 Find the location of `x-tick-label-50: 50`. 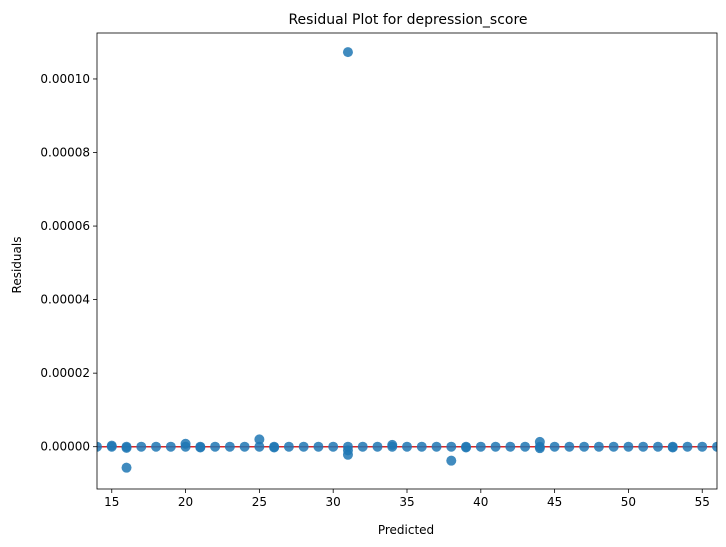

x-tick-label-50: 50 is located at coordinates (628, 502).